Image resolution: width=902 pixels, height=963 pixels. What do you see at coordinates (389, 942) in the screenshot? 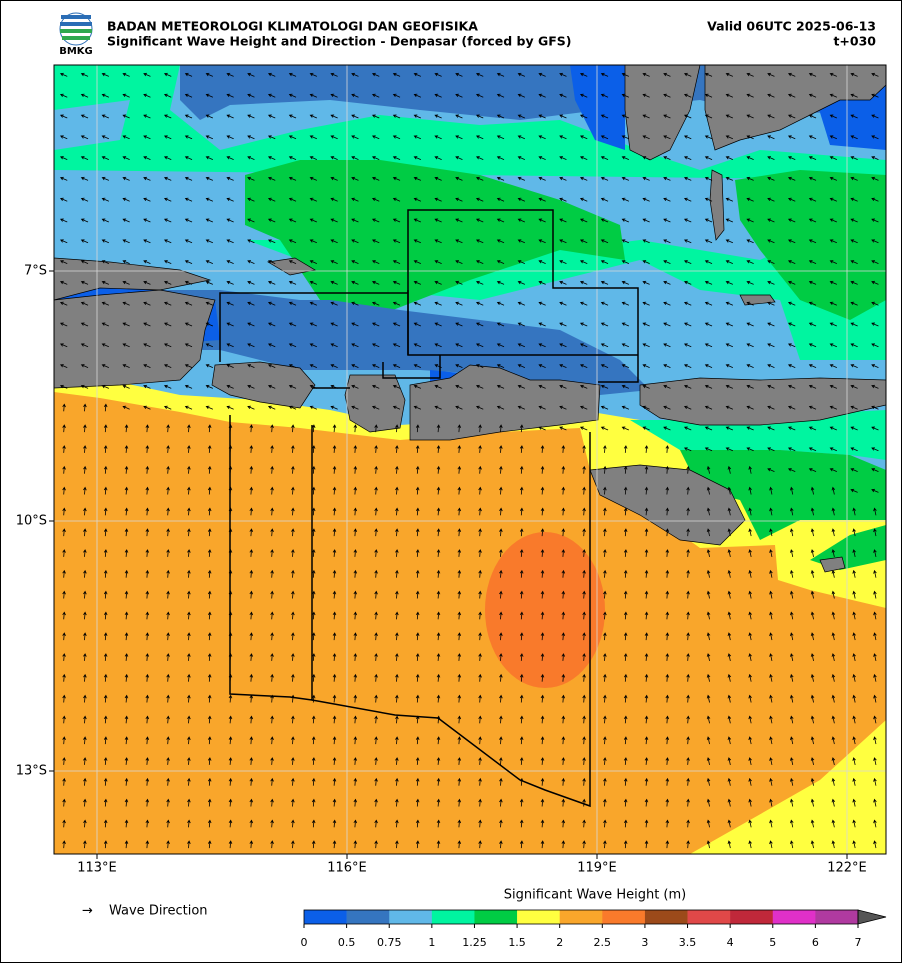
I see `colorbar-tick-label: 0.75` at bounding box center [389, 942].